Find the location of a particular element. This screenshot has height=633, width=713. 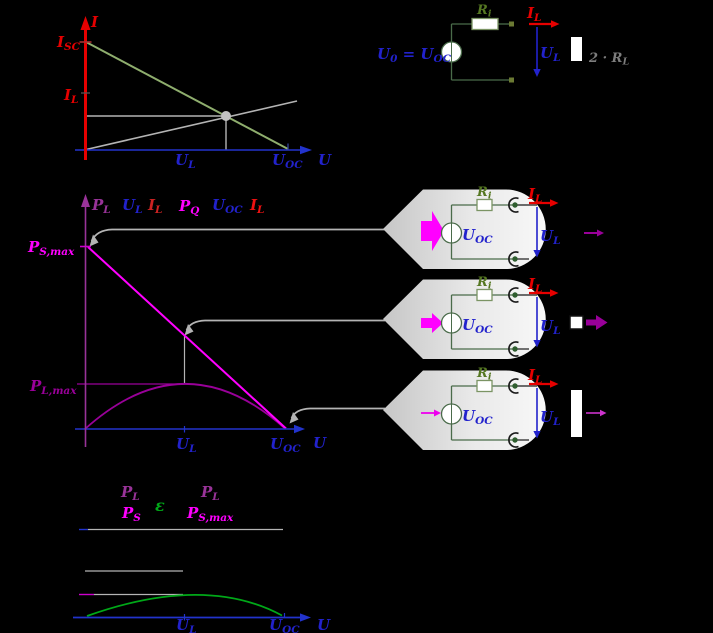

isc-label: ISC is located at coordinates (68, 43).